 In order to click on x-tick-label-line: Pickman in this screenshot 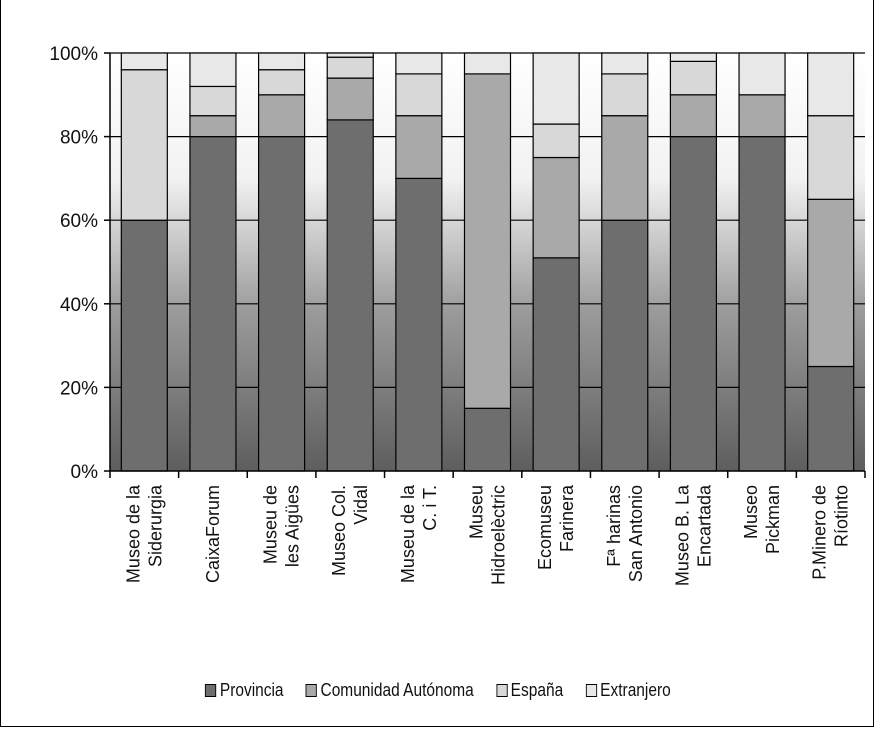, I will do `click(773, 519)`.